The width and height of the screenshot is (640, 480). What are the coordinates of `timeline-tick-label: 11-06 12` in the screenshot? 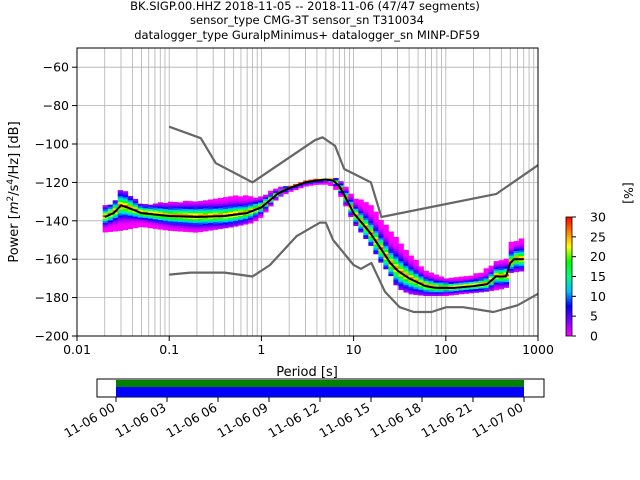 It's located at (293, 420).